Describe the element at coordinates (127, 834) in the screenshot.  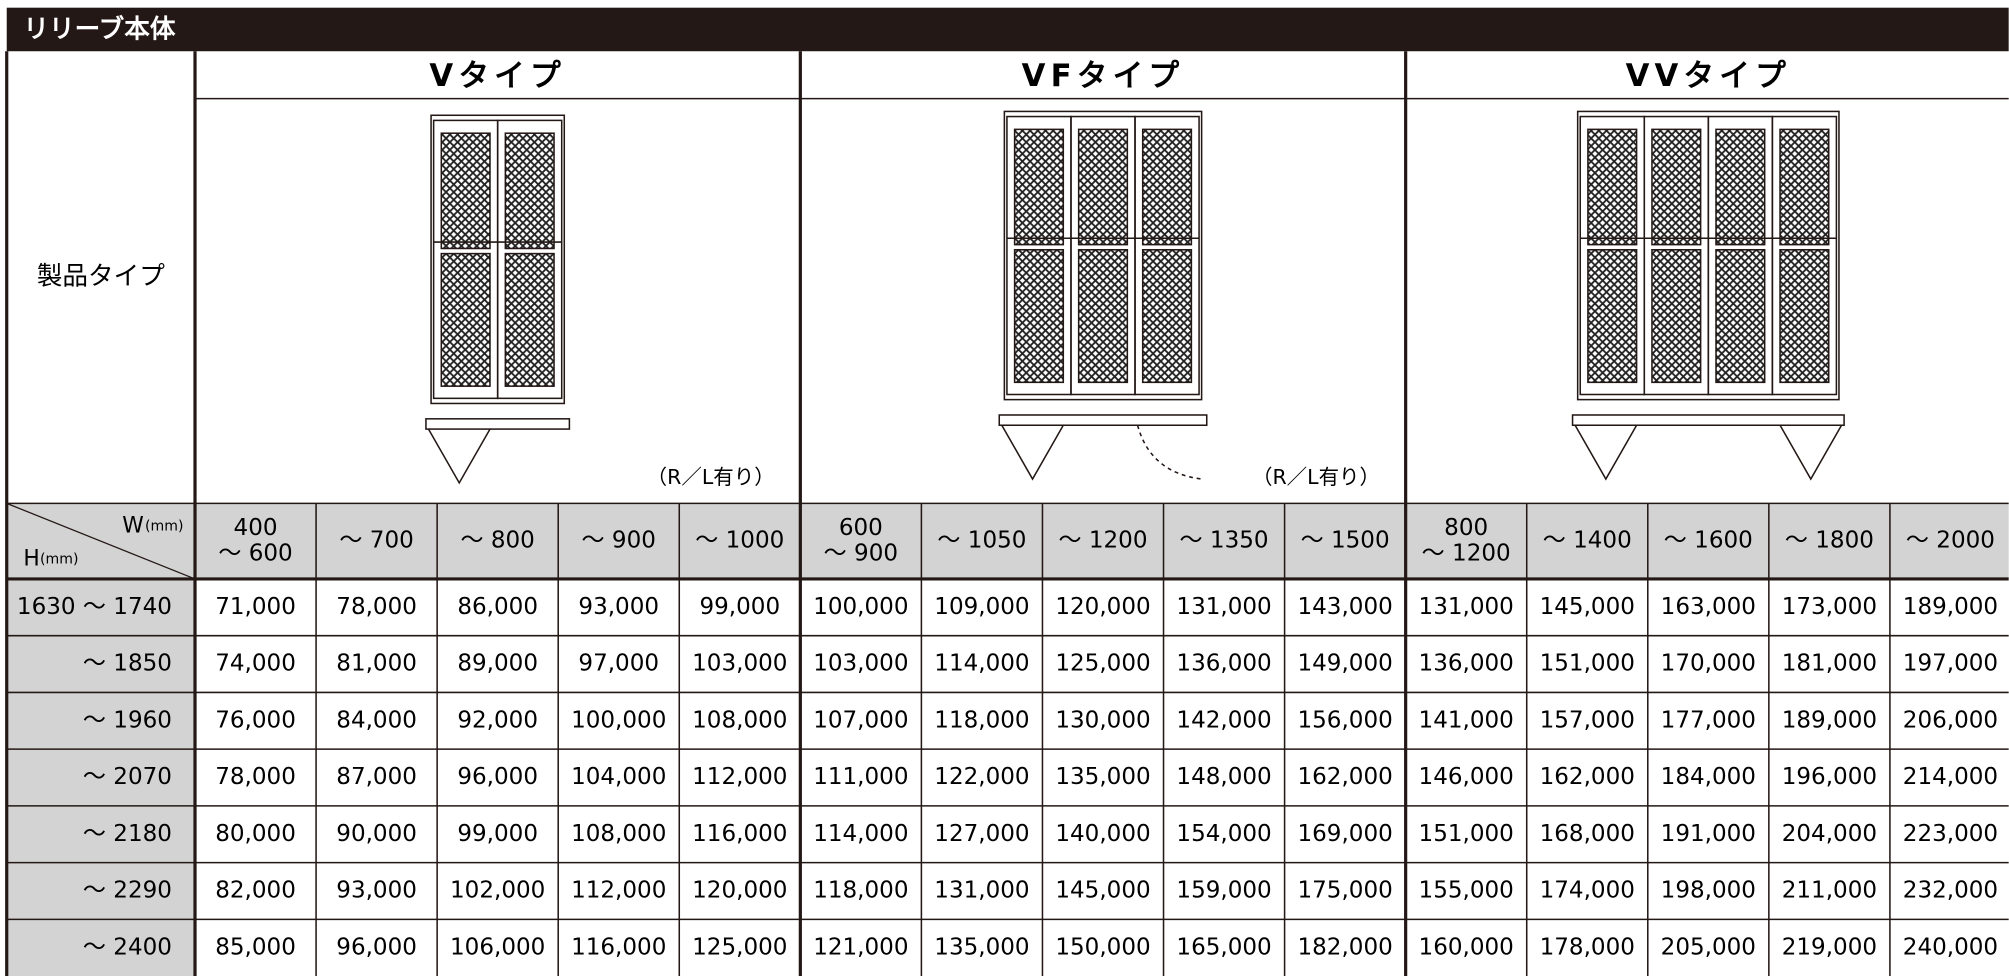
I see `height-label: ～ 2180` at that location.